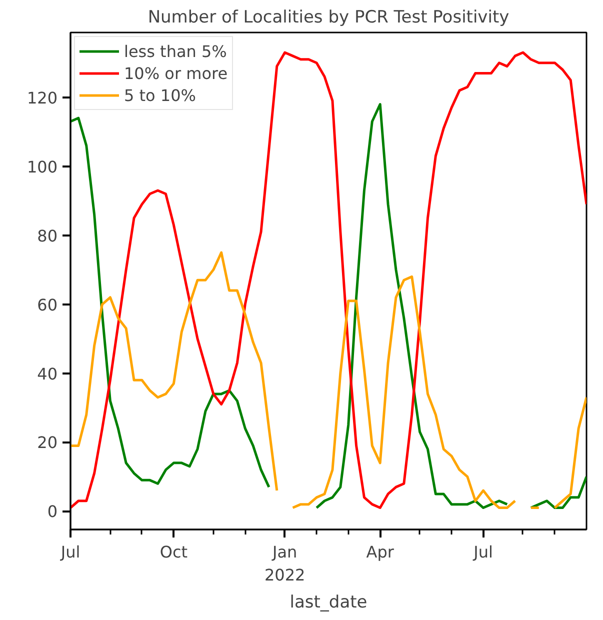  Describe the element at coordinates (380, 552) in the screenshot. I see `x-tick-label: Apr` at that location.